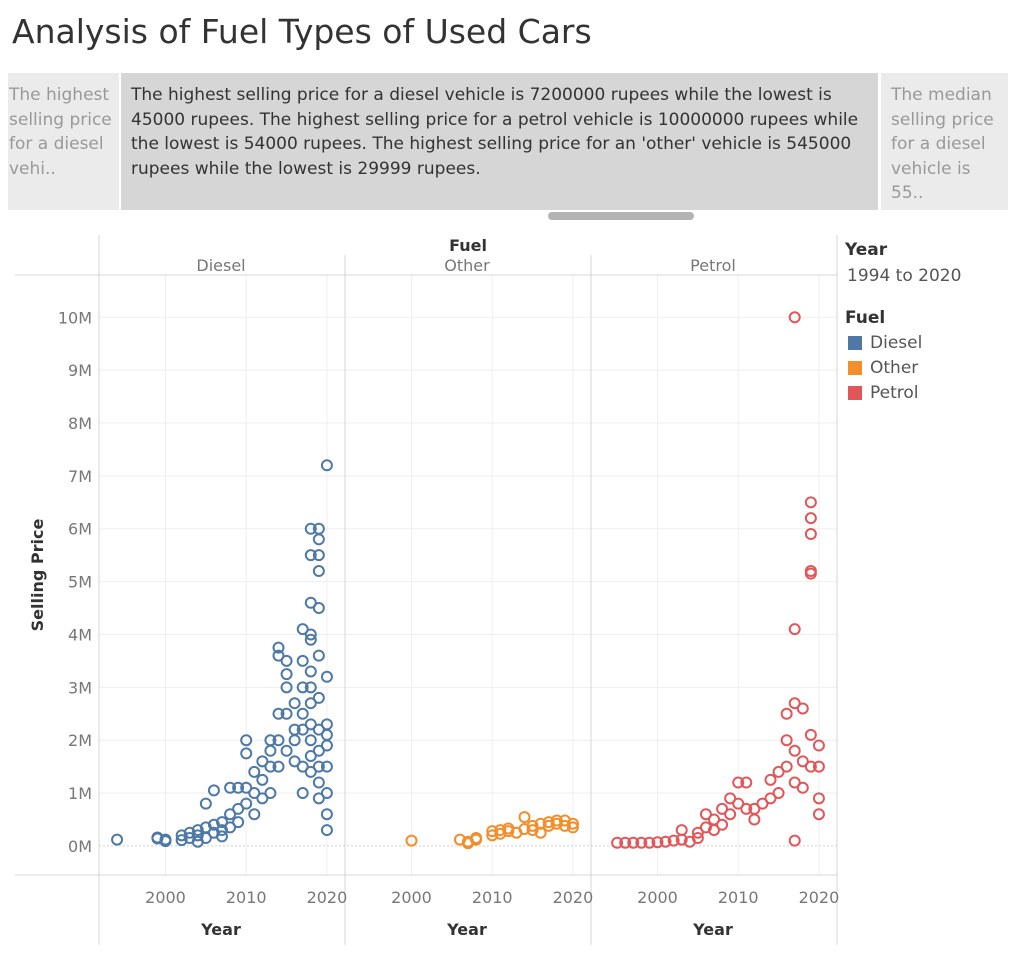  Describe the element at coordinates (819, 897) in the screenshot. I see `x-tick-label: 2020` at that location.